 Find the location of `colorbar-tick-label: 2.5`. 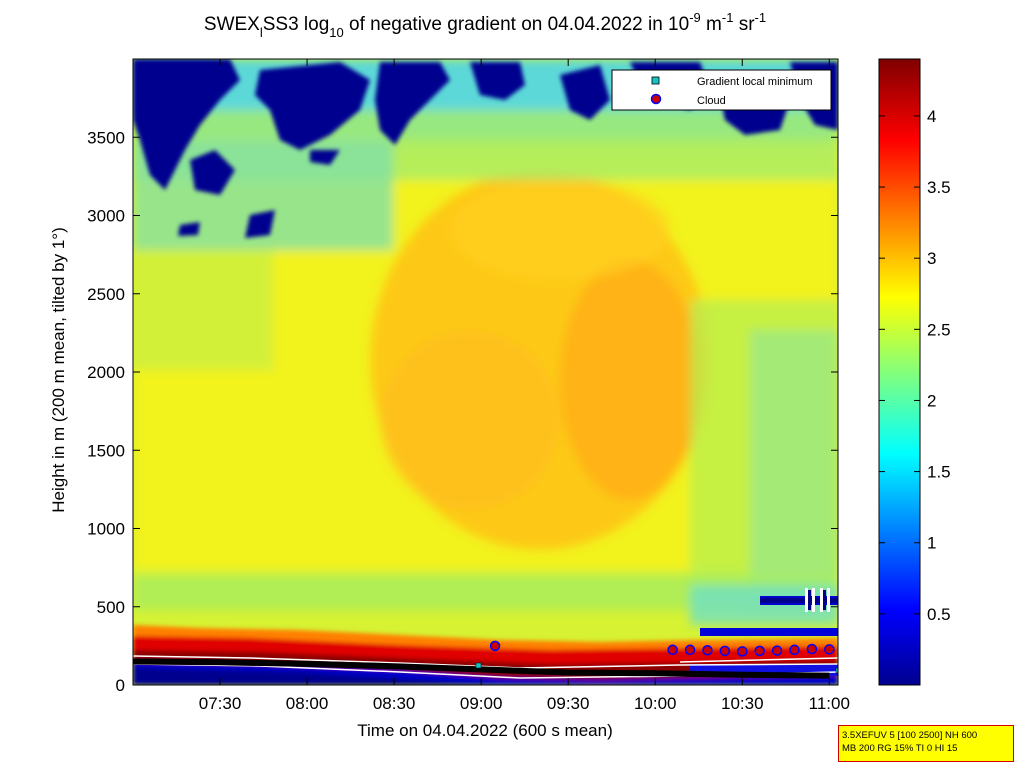

colorbar-tick-label: 2.5 is located at coordinates (939, 329).